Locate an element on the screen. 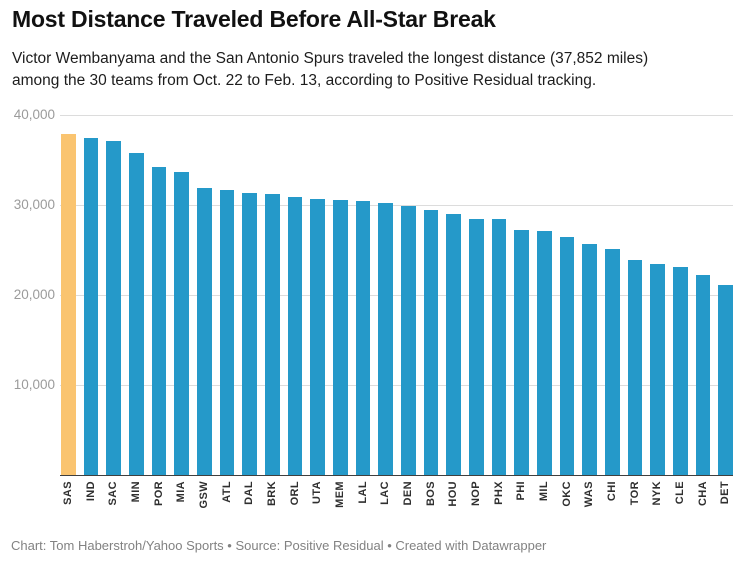  bar-det is located at coordinates (725, 380).